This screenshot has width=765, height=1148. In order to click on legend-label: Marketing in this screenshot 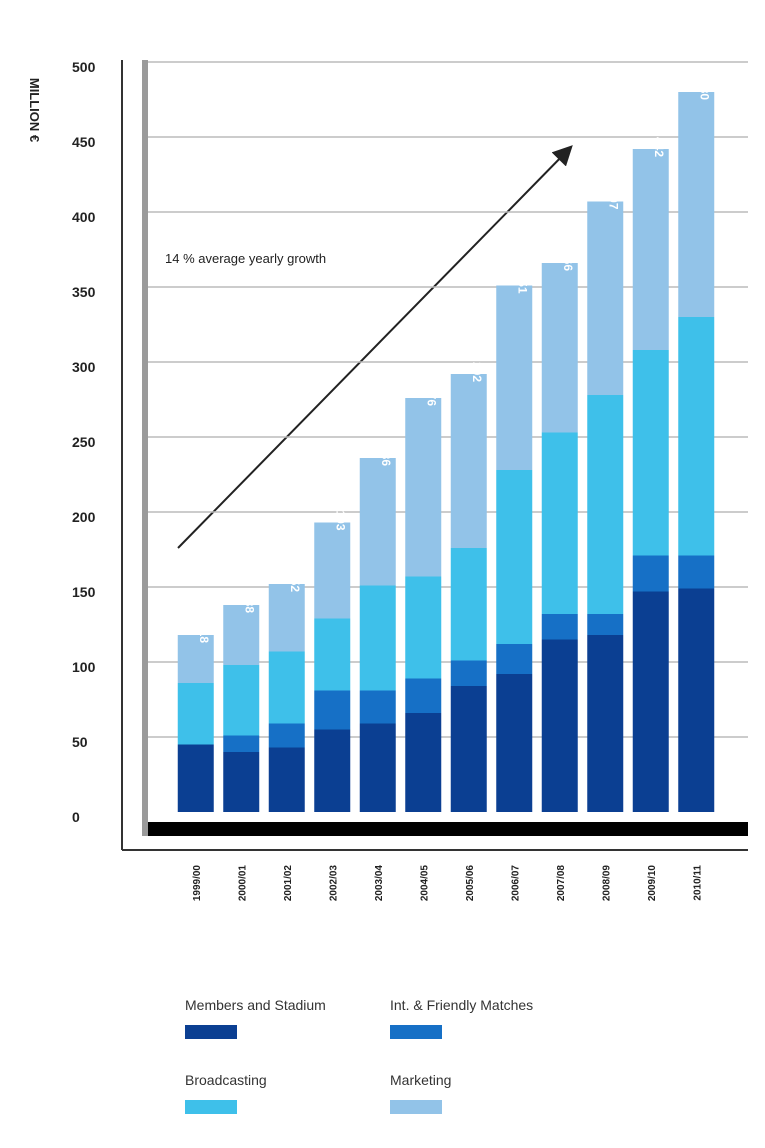, I will do `click(420, 1080)`.